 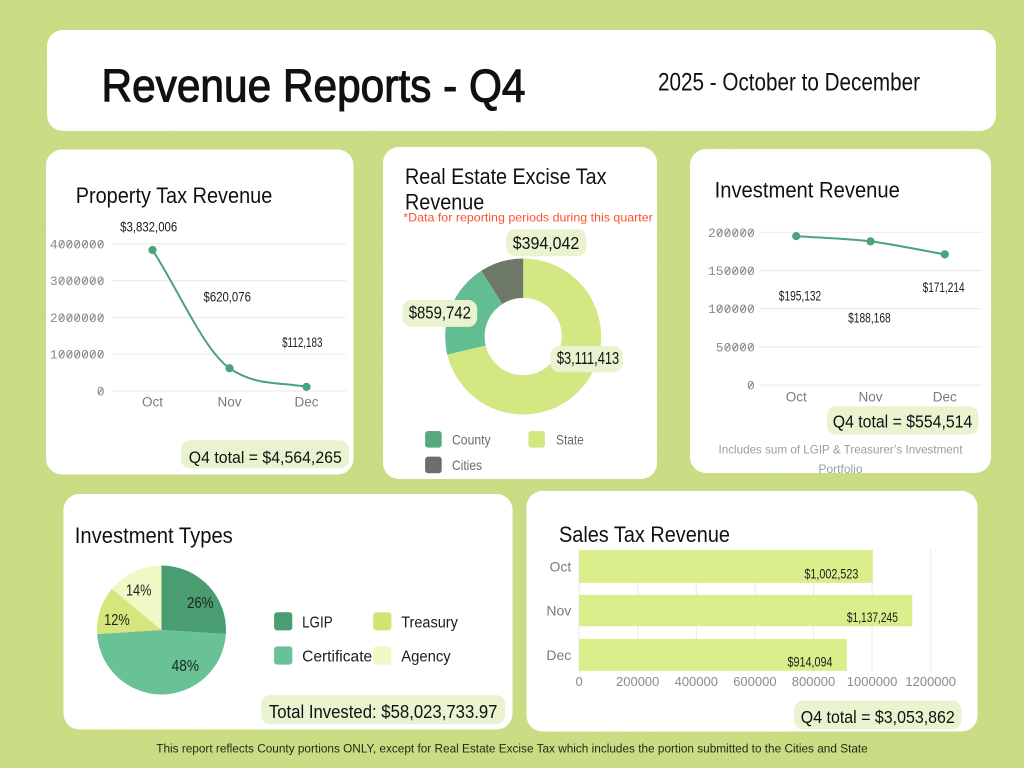 I want to click on svg-text: 600000, so click(x=754, y=681).